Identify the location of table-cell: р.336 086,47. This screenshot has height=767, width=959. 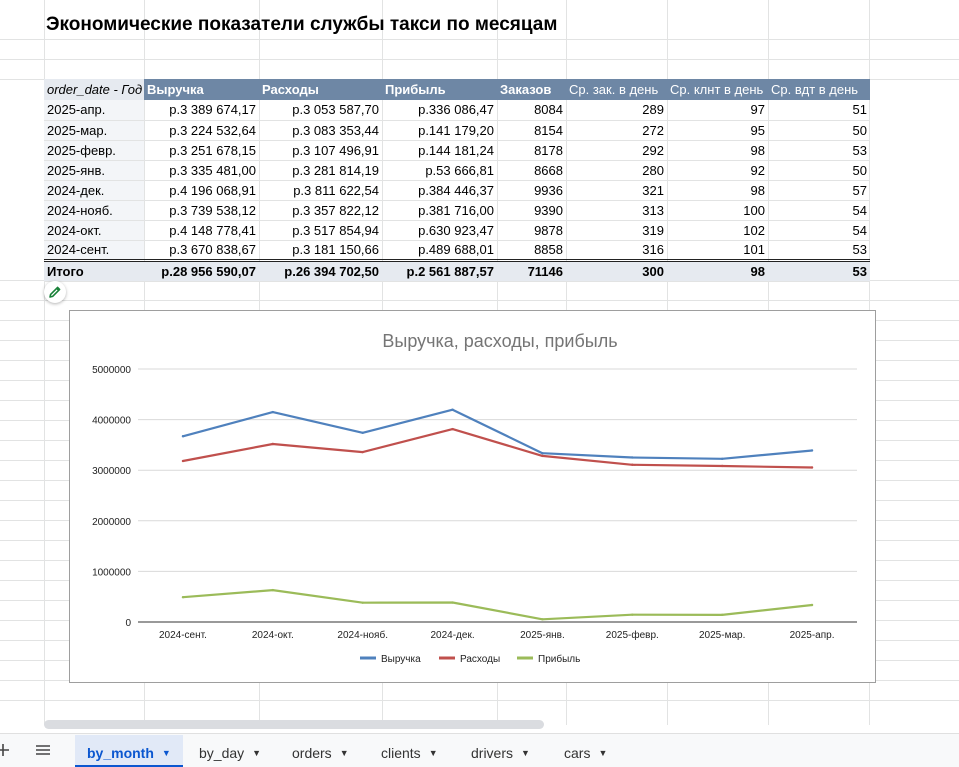
(439, 110).